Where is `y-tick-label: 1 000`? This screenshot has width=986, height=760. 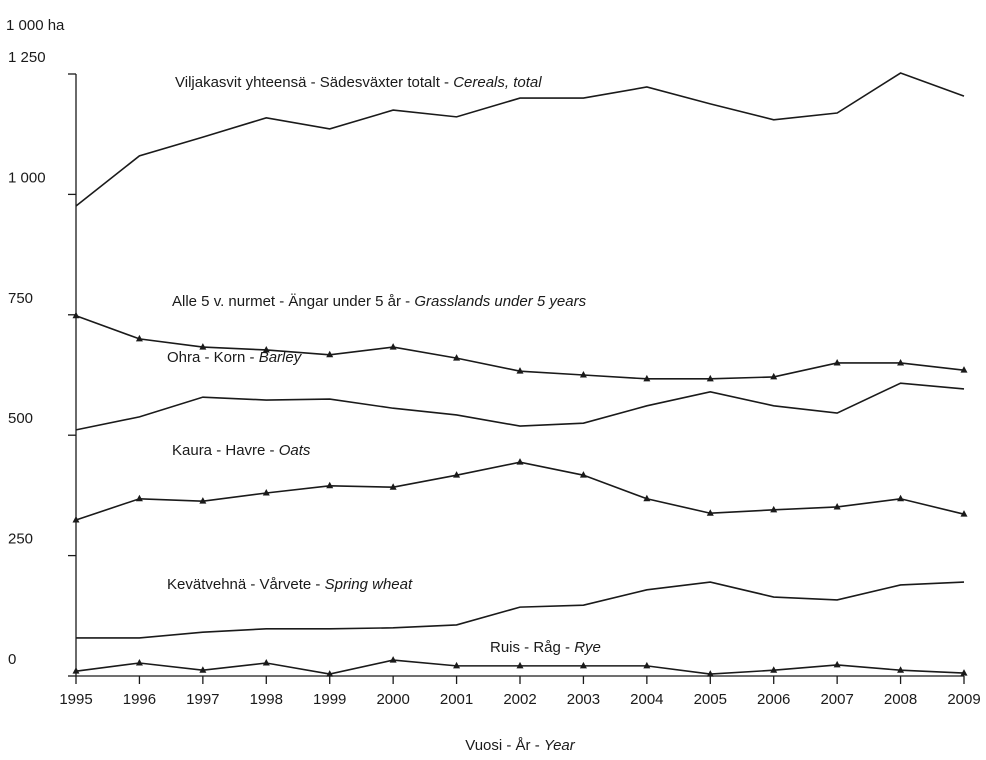
y-tick-label: 1 000 is located at coordinates (27, 177).